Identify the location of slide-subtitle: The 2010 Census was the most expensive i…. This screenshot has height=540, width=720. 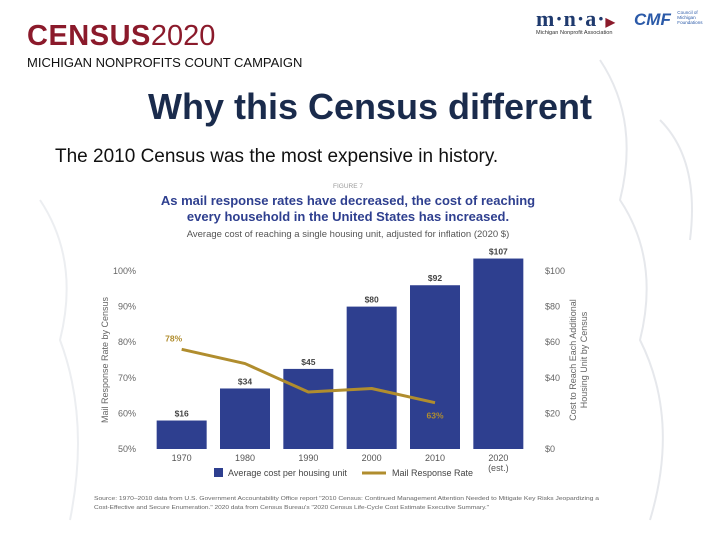
(277, 156).